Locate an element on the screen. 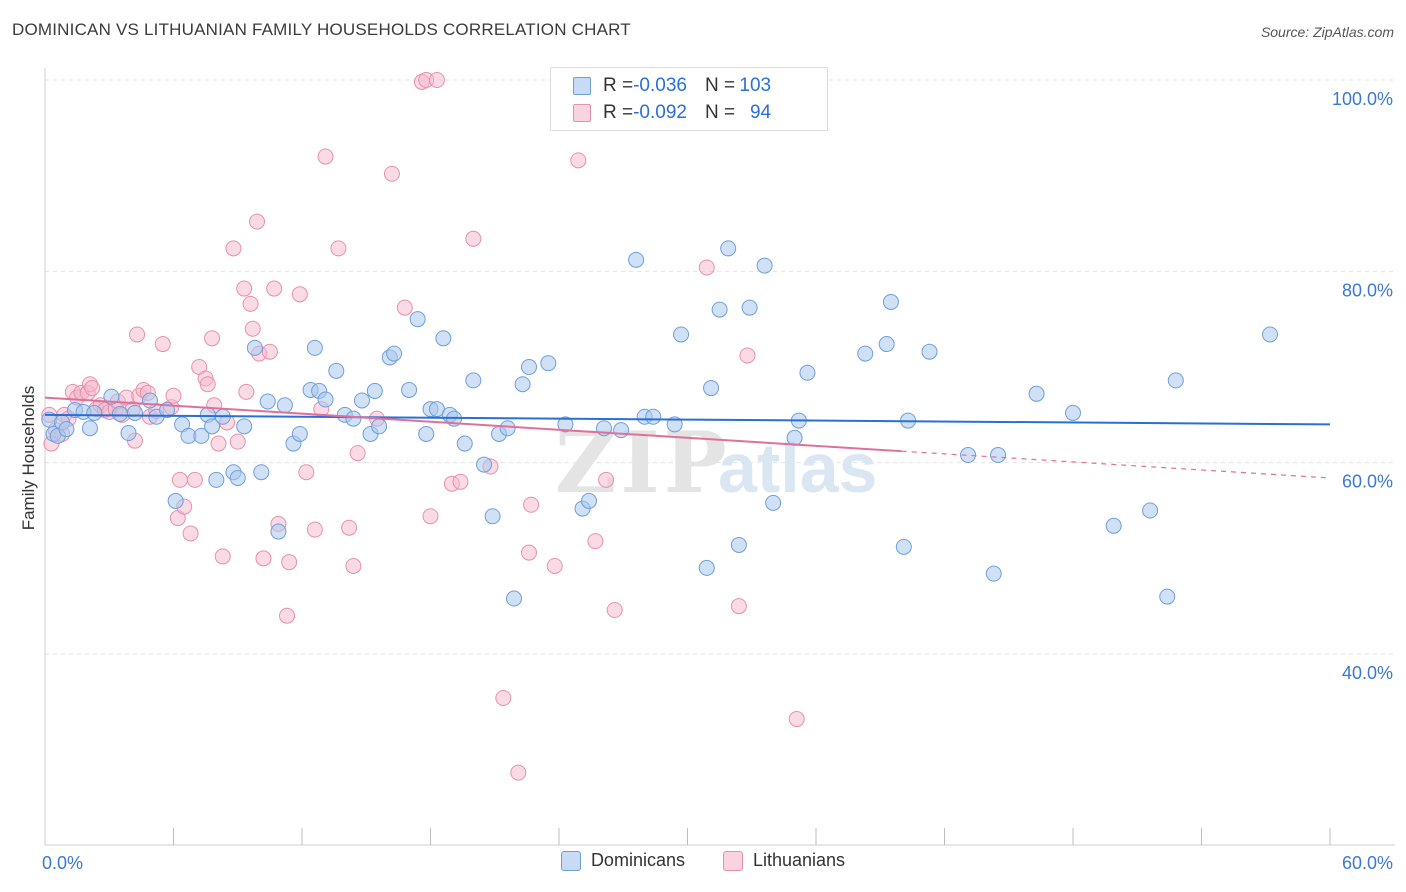  dominicans-trend-line is located at coordinates (687, 419).